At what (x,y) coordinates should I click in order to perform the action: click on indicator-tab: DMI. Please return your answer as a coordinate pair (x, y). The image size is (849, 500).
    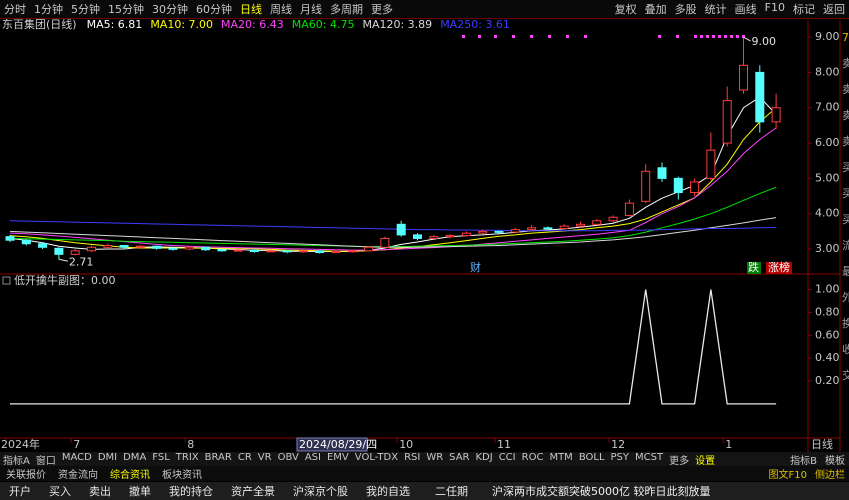
    Looking at the image, I should click on (107, 457).